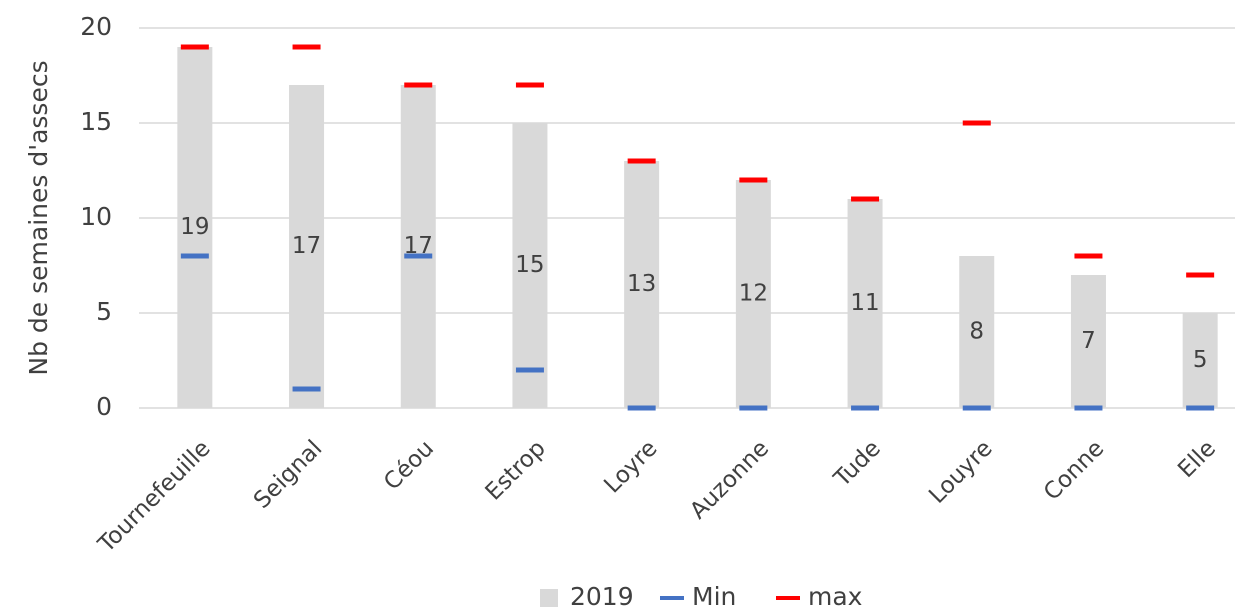 This screenshot has height=615, width=1240. Describe the element at coordinates (38, 217) in the screenshot. I see `y-axis-title: Nb de semaines d'assecs` at that location.